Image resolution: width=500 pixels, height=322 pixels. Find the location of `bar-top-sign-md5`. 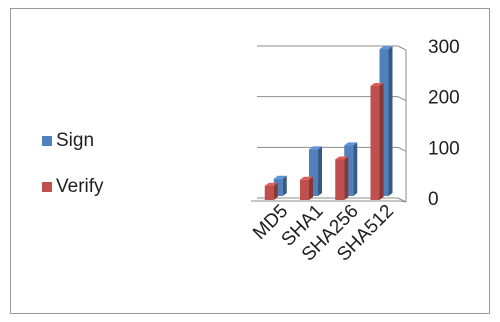

bar-top-sign-md5 is located at coordinates (280, 177).